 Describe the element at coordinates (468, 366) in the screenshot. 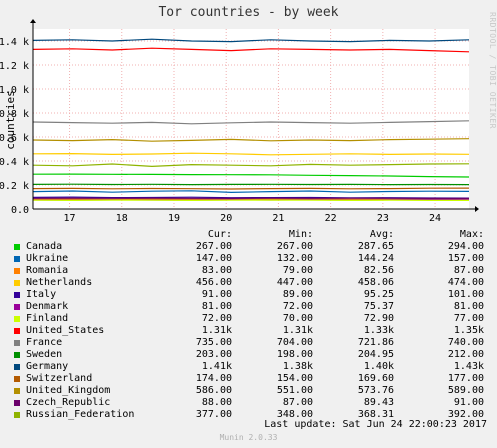

I see `legend-max: 1.43k` at that location.